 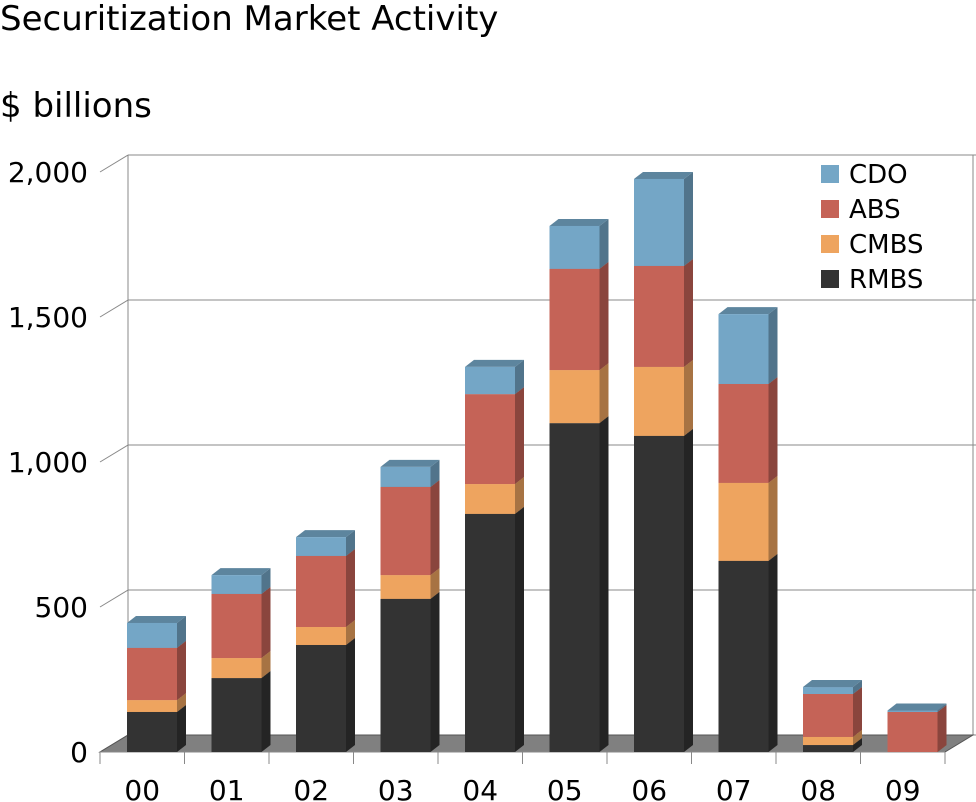 I want to click on chart-subtitle: $ billions, so click(x=76, y=106).